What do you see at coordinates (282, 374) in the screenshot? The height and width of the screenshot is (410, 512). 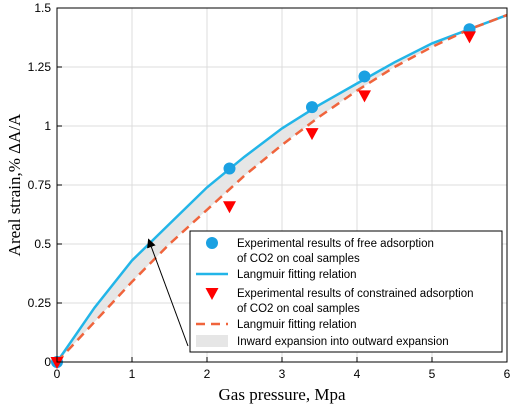 I see `x-tick-label: 3` at bounding box center [282, 374].